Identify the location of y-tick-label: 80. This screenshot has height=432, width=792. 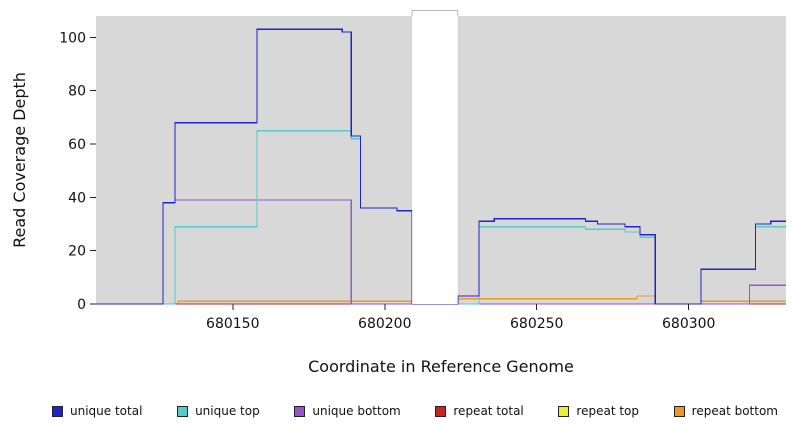
(77, 92).